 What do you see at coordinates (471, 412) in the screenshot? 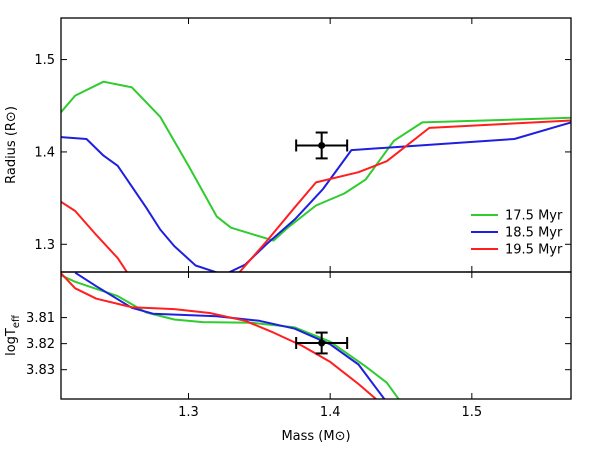
I see `bottom-xtick-label: 1.5` at bounding box center [471, 412].